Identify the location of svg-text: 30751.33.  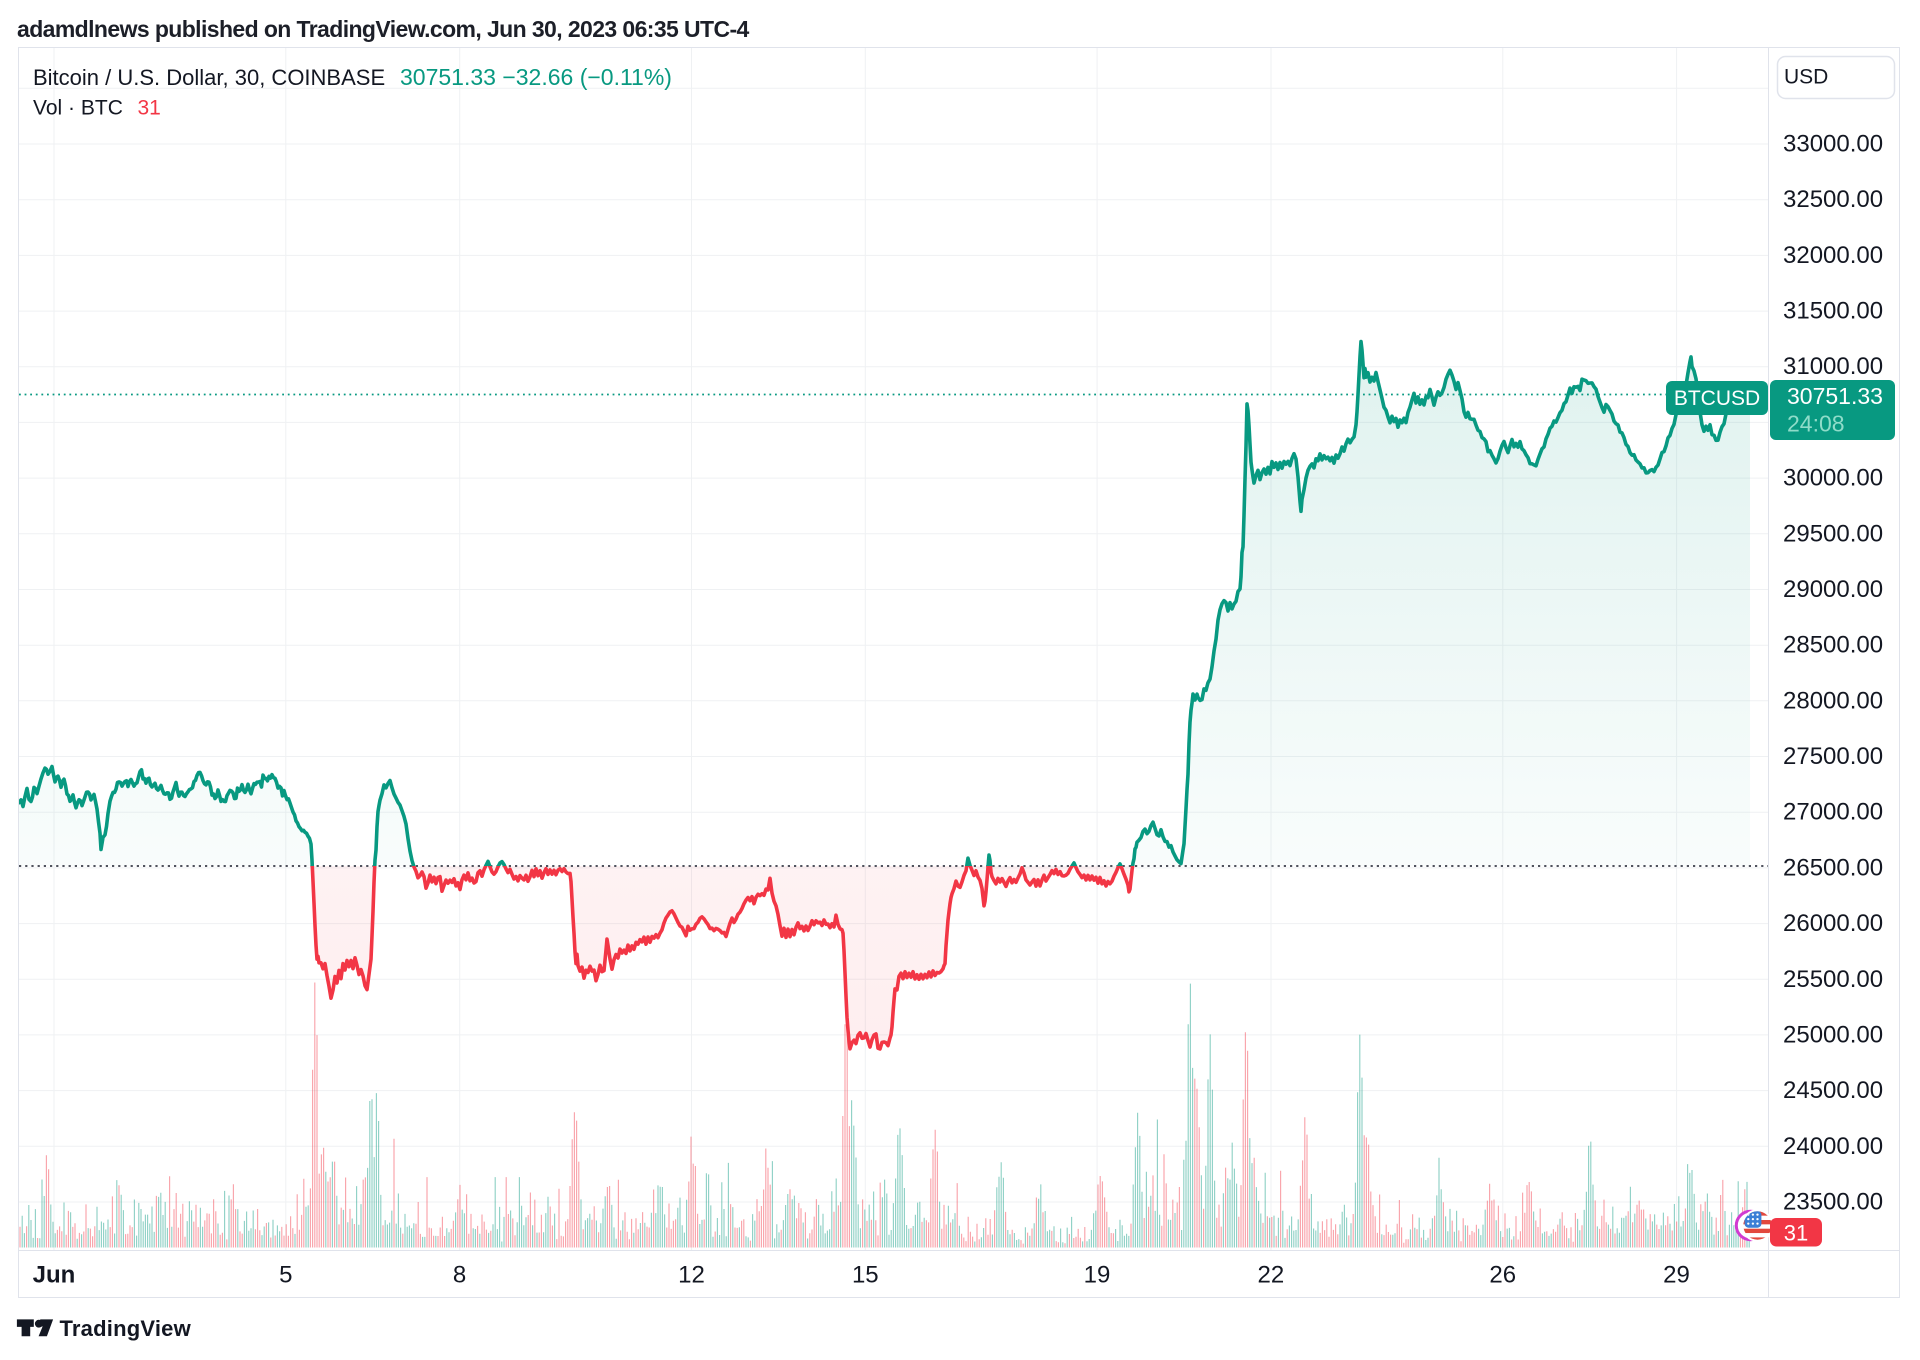
(1835, 396).